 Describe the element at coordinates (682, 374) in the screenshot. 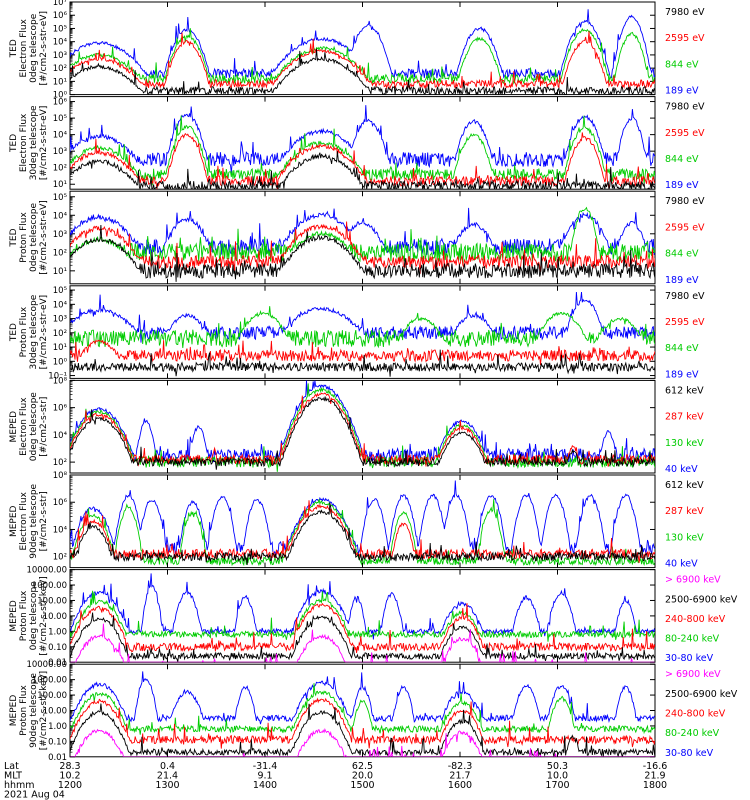

I see `legend-entry: 189 eV` at that location.